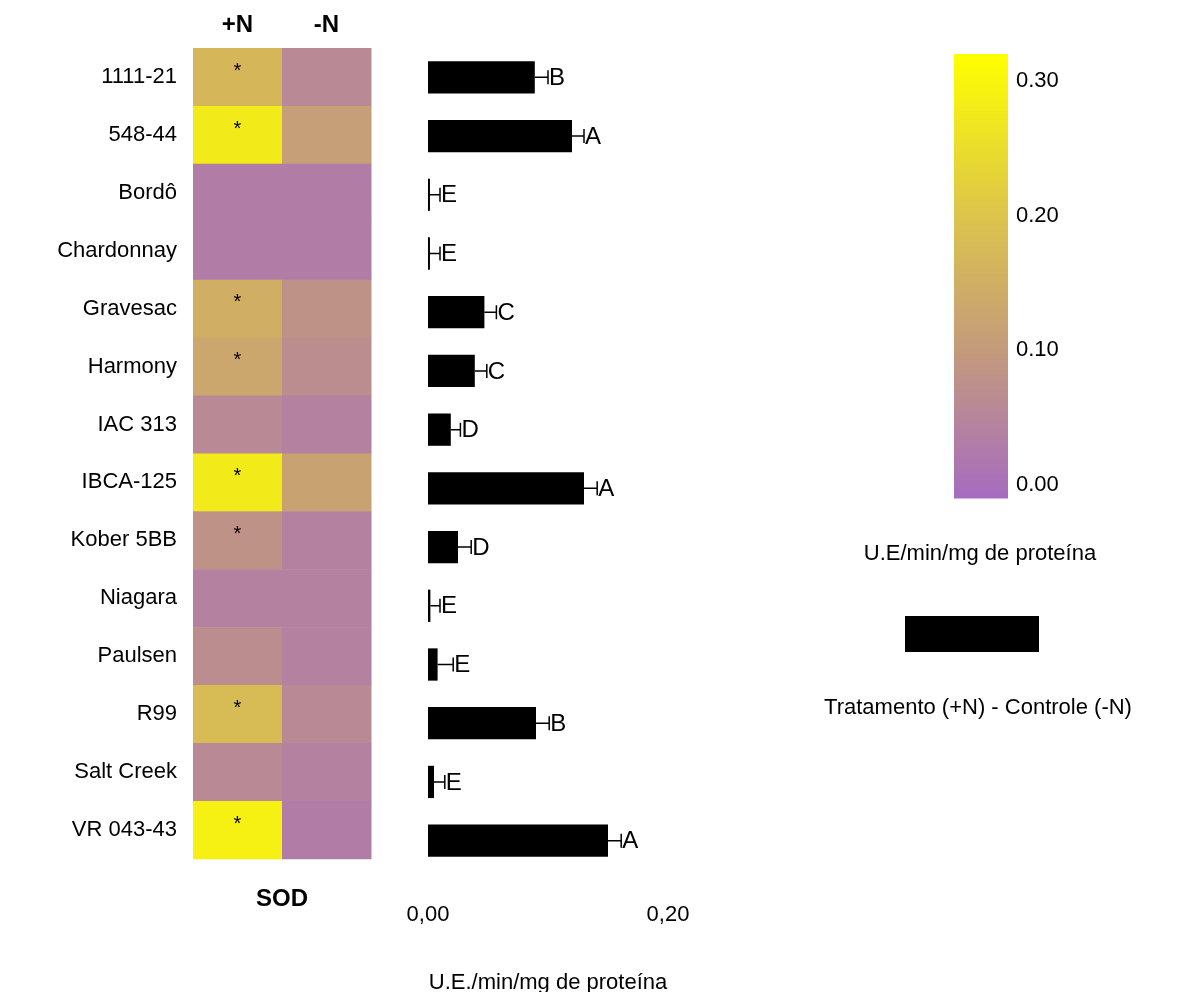 The height and width of the screenshot is (992, 1192). I want to click on y-tick-label: Kober 5BB, so click(123, 539).